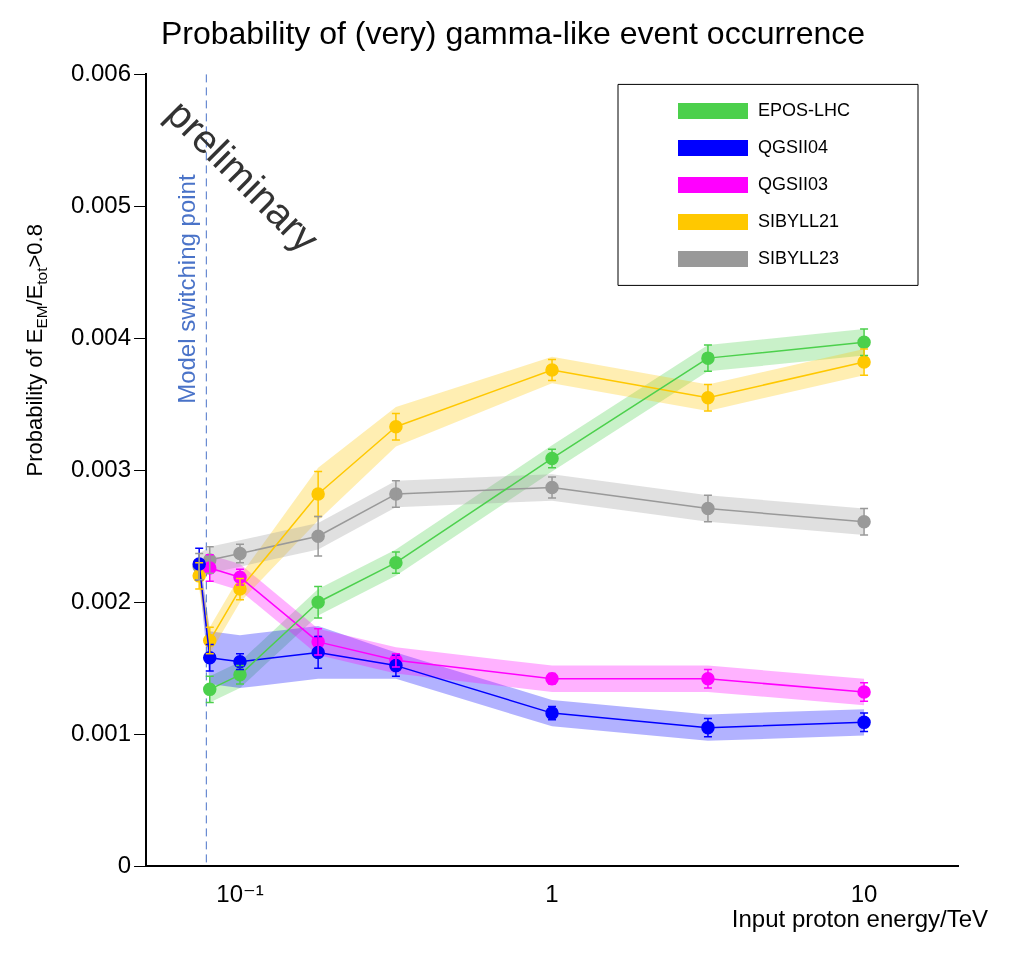 Image resolution: width=1033 pixels, height=977 pixels. Describe the element at coordinates (552, 894) in the screenshot. I see `x-tick-label: 1` at that location.